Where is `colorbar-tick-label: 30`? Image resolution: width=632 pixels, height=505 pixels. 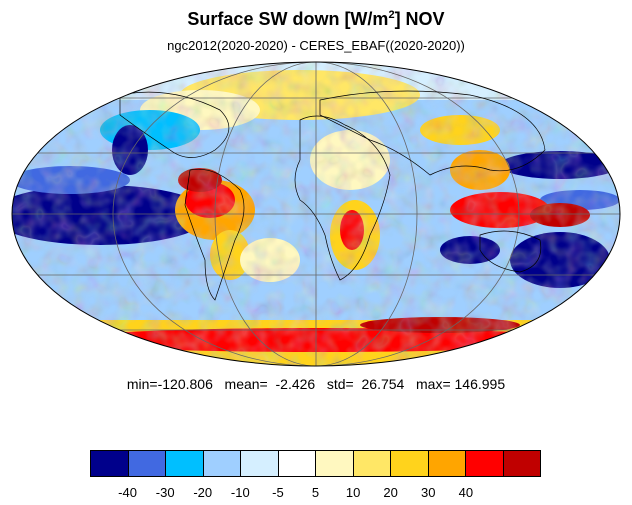
colorbar-tick-label: 30 is located at coordinates (428, 492).